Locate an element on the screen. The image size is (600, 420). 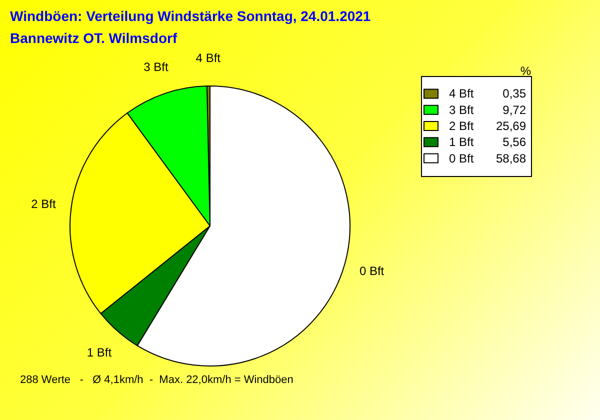
slice-label: 4 Bft is located at coordinates (209, 58).